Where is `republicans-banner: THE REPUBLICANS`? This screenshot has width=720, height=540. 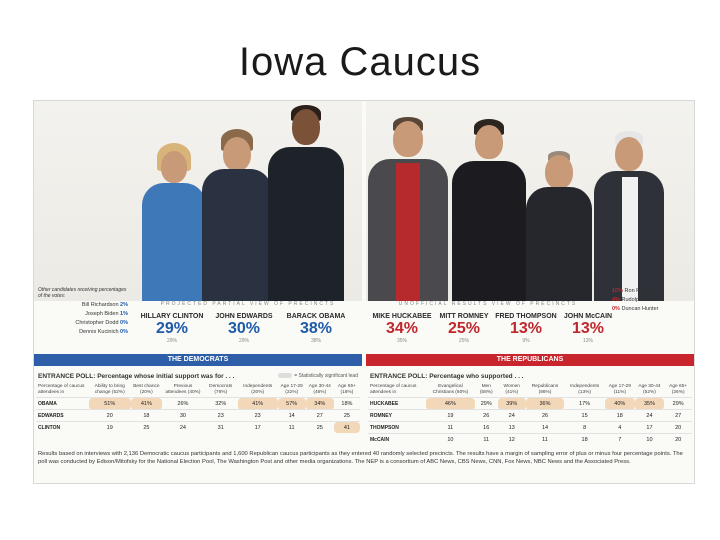 republicans-banner: THE REPUBLICANS is located at coordinates (530, 360).